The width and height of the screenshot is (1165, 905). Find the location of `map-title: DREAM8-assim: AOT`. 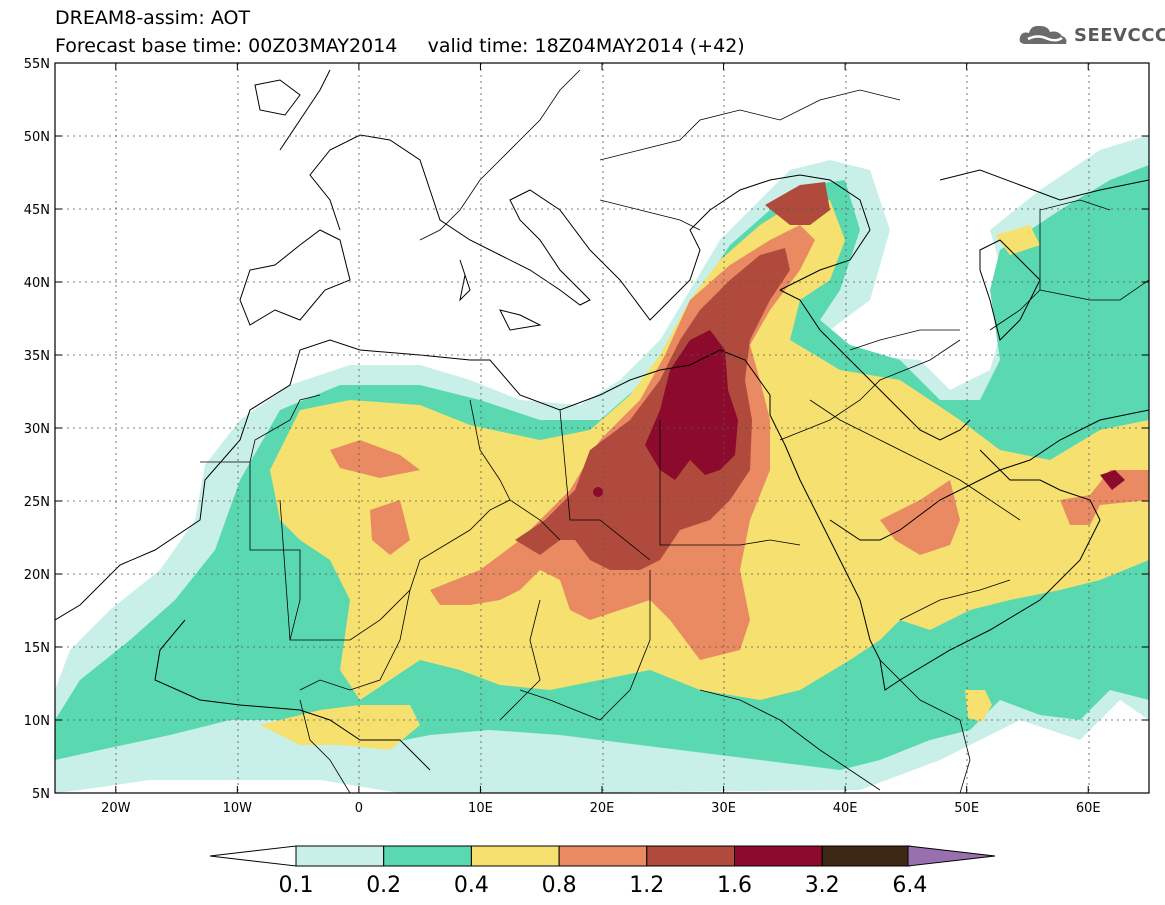

map-title: DREAM8-assim: AOT is located at coordinates (153, 18).